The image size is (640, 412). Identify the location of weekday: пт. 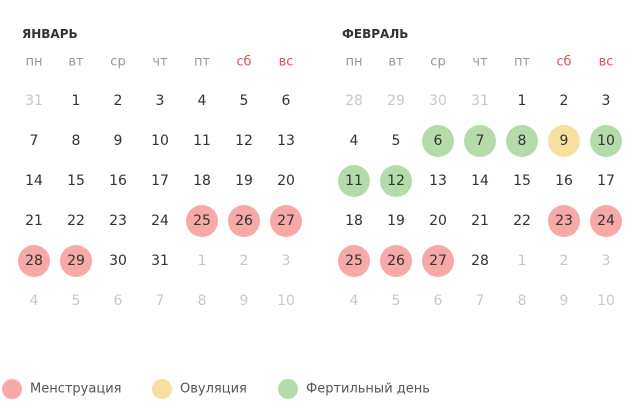
(202, 62).